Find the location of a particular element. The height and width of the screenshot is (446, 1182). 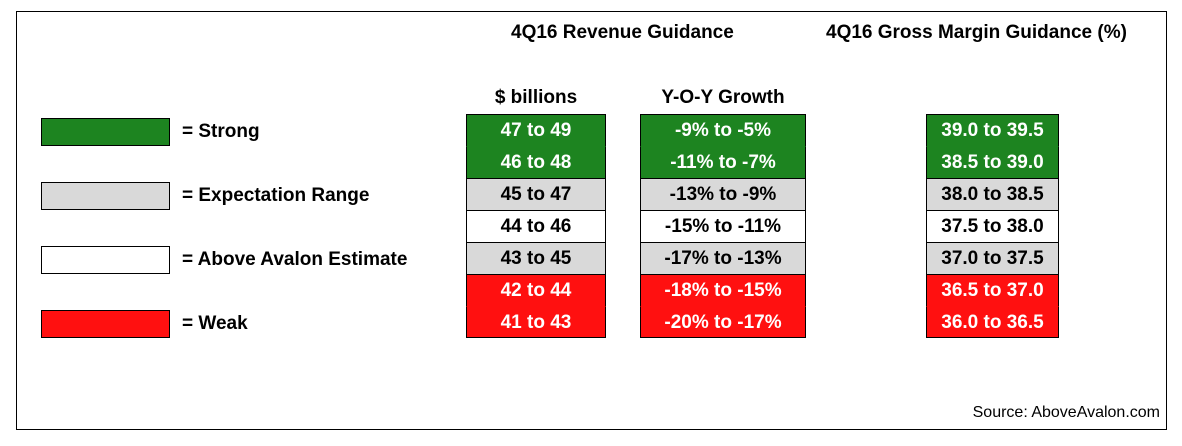

legend-swatch-strong is located at coordinates (105, 132).